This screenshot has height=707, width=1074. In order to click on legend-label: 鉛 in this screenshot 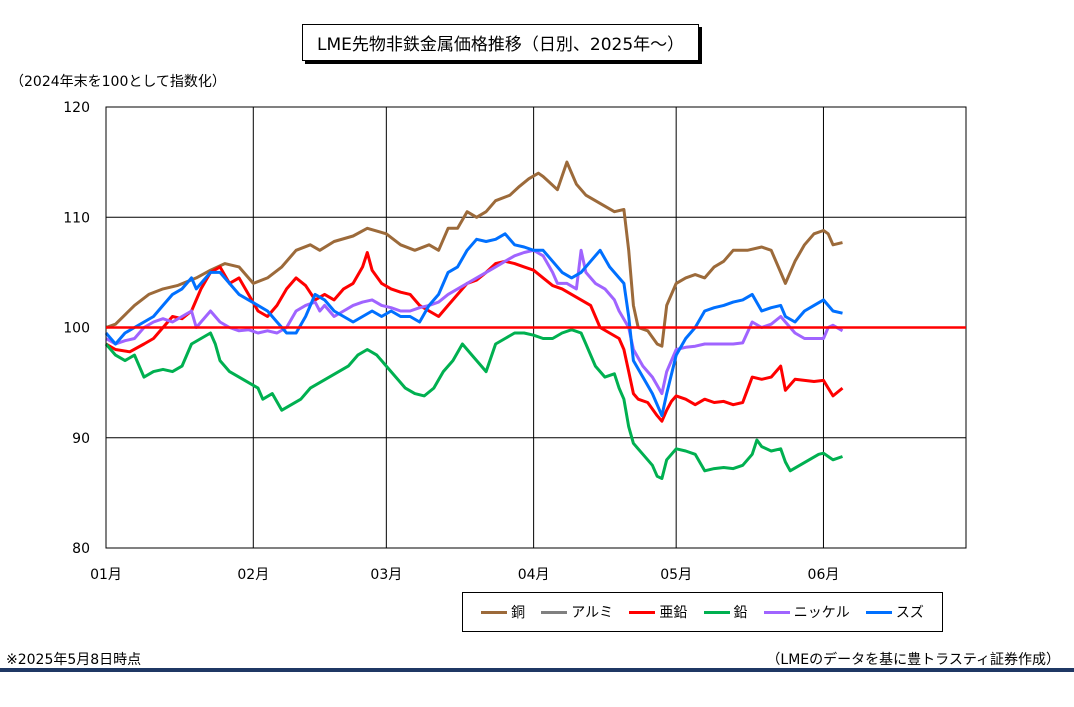, I will do `click(740, 613)`.